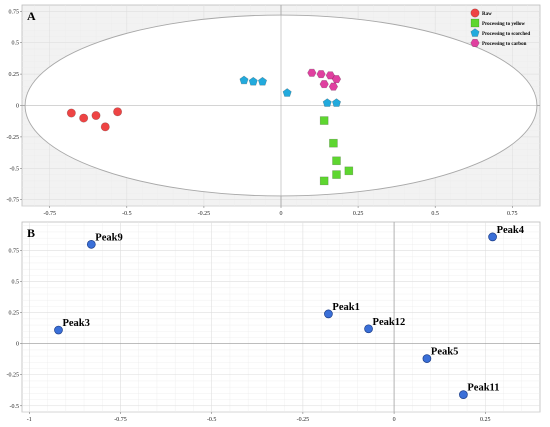 Image resolution: width=550 pixels, height=427 pixels. Describe the element at coordinates (29, 420) in the screenshot. I see `x-tick-label: -1` at that location.